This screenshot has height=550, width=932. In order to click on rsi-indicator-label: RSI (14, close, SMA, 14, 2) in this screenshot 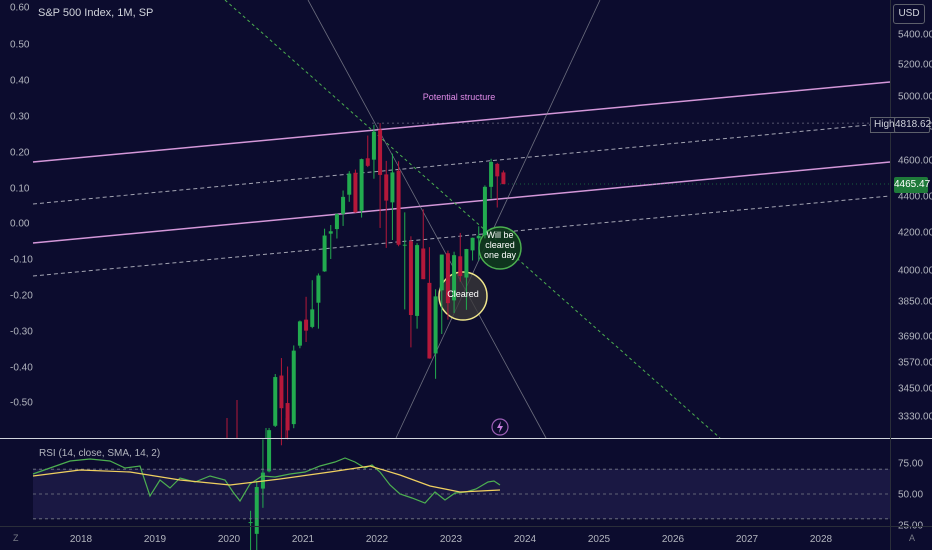, I will do `click(100, 453)`.